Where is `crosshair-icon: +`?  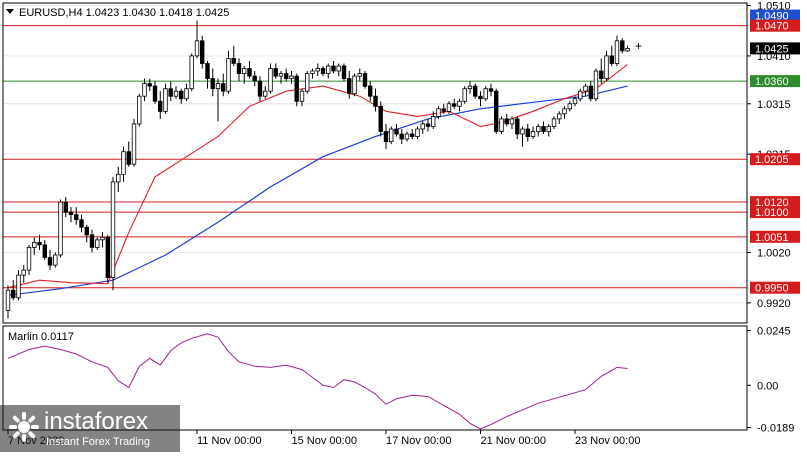
crosshair-icon: + is located at coordinates (638, 46).